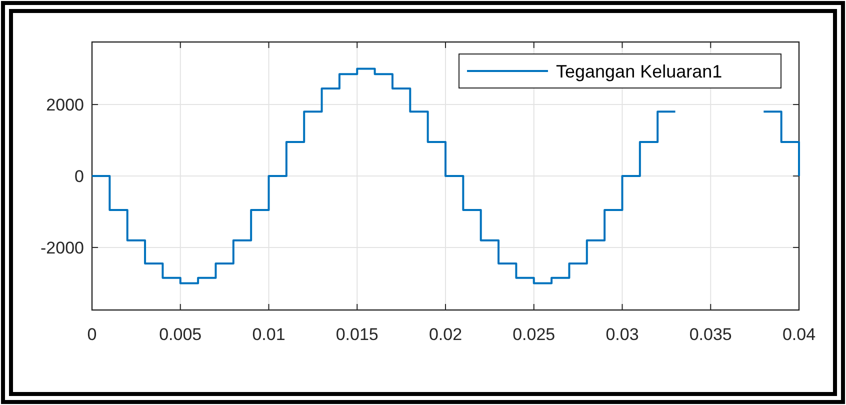 The image size is (846, 405). I want to click on x-tick-label: 0.005, so click(180, 334).